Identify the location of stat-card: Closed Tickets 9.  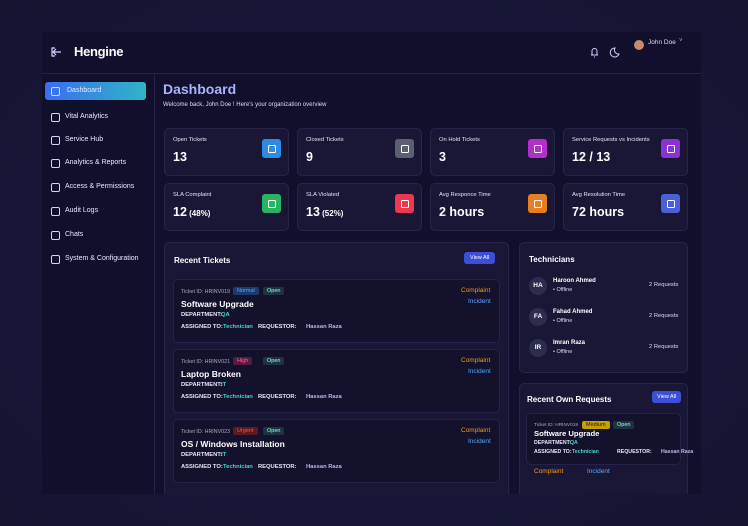
(359, 152).